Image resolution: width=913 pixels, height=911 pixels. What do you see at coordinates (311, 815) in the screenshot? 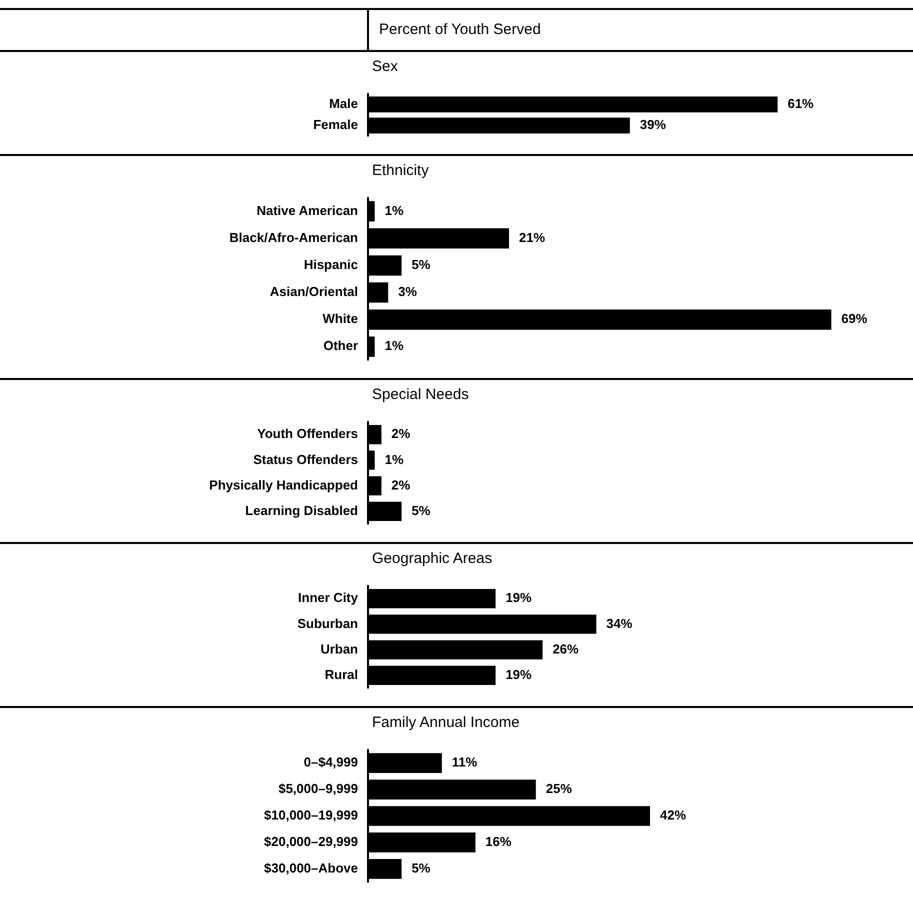
I see `y-tick-label: $10,000–19,999` at bounding box center [311, 815].